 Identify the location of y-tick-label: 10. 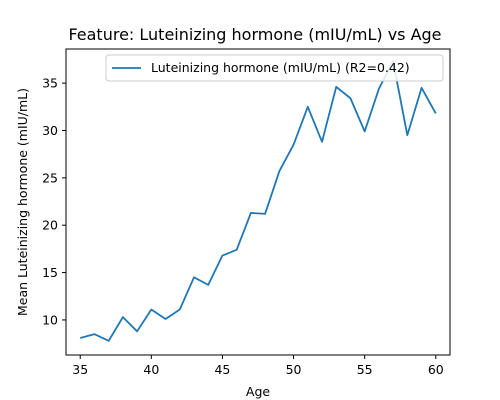
(50, 319).